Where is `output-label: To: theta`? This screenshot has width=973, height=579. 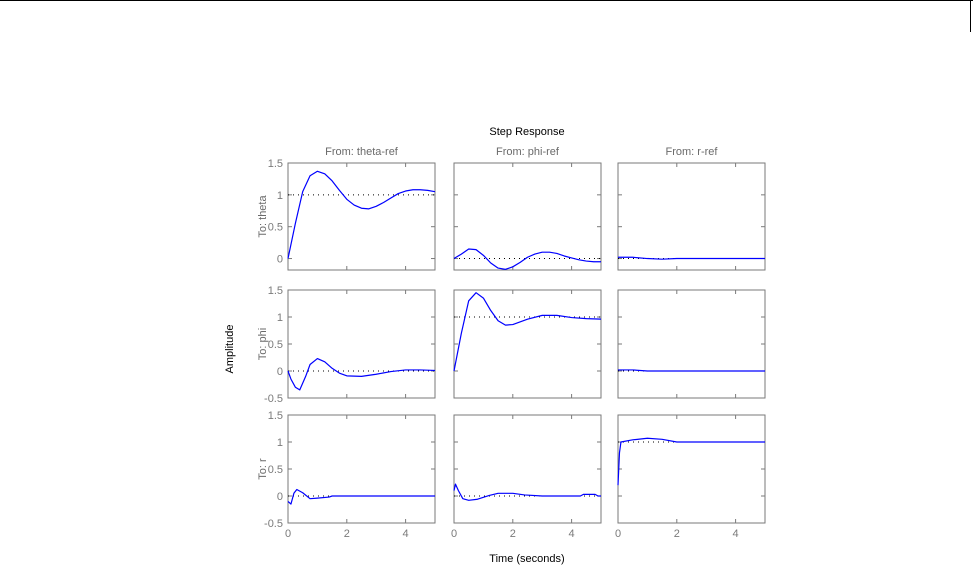 output-label: To: theta is located at coordinates (263, 216).